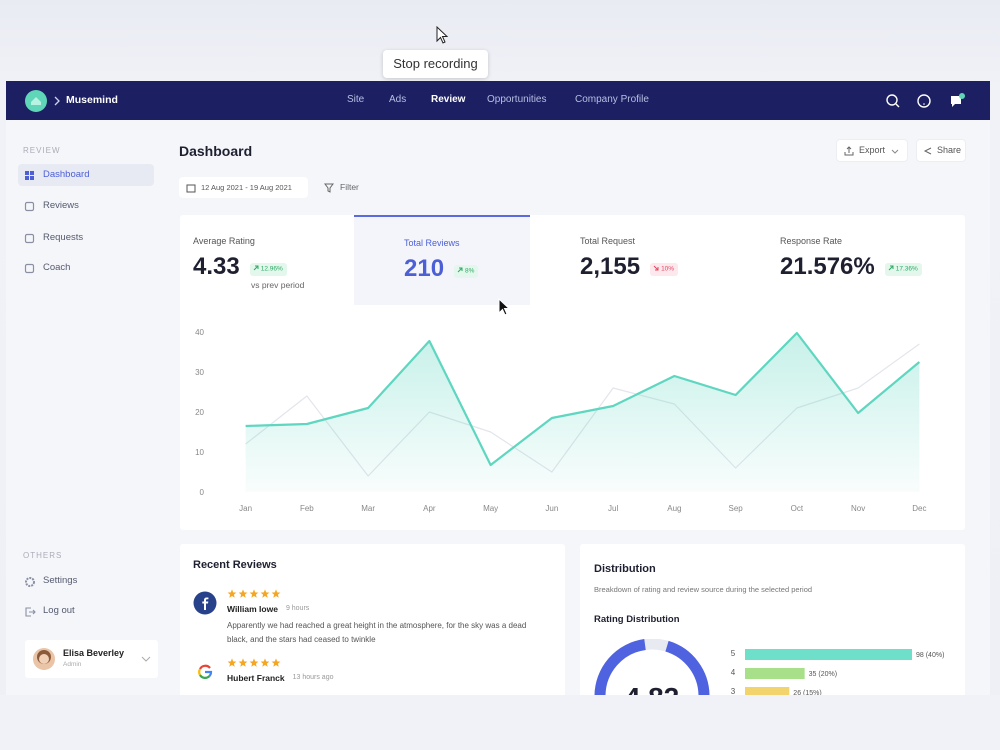 The height and width of the screenshot is (750, 1000). What do you see at coordinates (551, 508) in the screenshot?
I see `x-tick-label: Jun` at bounding box center [551, 508].